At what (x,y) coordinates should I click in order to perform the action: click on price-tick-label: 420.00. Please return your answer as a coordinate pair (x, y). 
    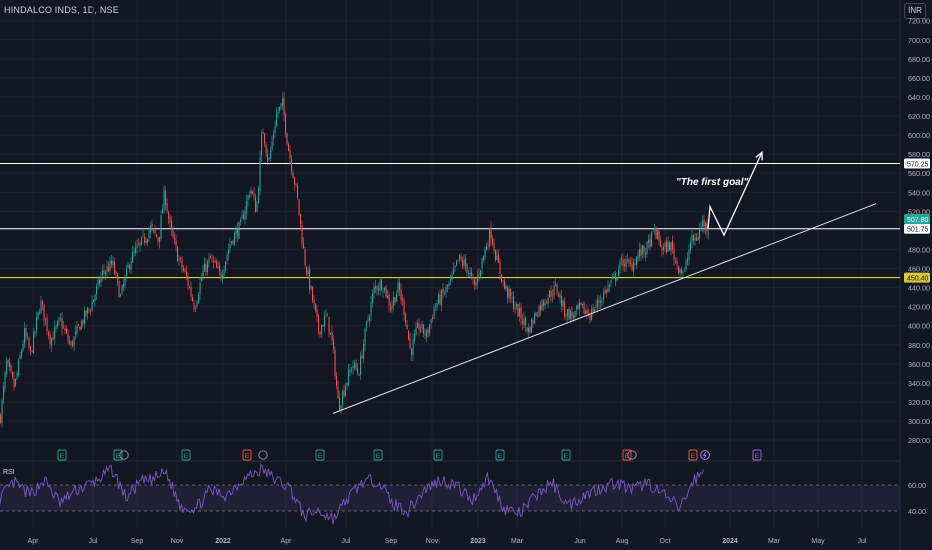
    Looking at the image, I should click on (919, 307).